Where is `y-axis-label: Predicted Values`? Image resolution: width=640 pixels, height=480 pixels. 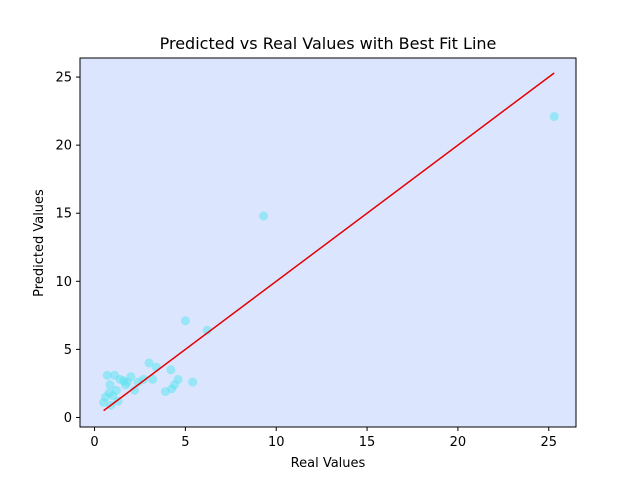 y-axis-label: Predicted Values is located at coordinates (39, 243).